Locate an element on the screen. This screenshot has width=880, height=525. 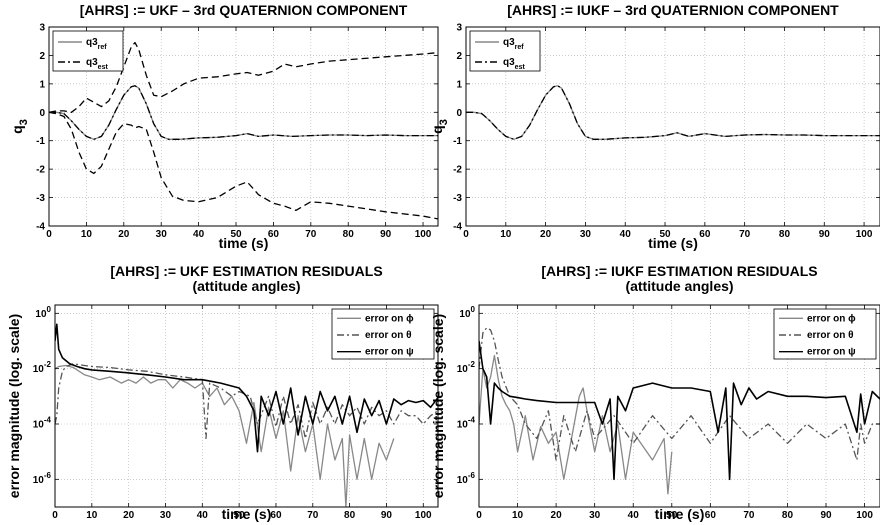
legend: q3ref q3est is located at coordinates (505, 51).